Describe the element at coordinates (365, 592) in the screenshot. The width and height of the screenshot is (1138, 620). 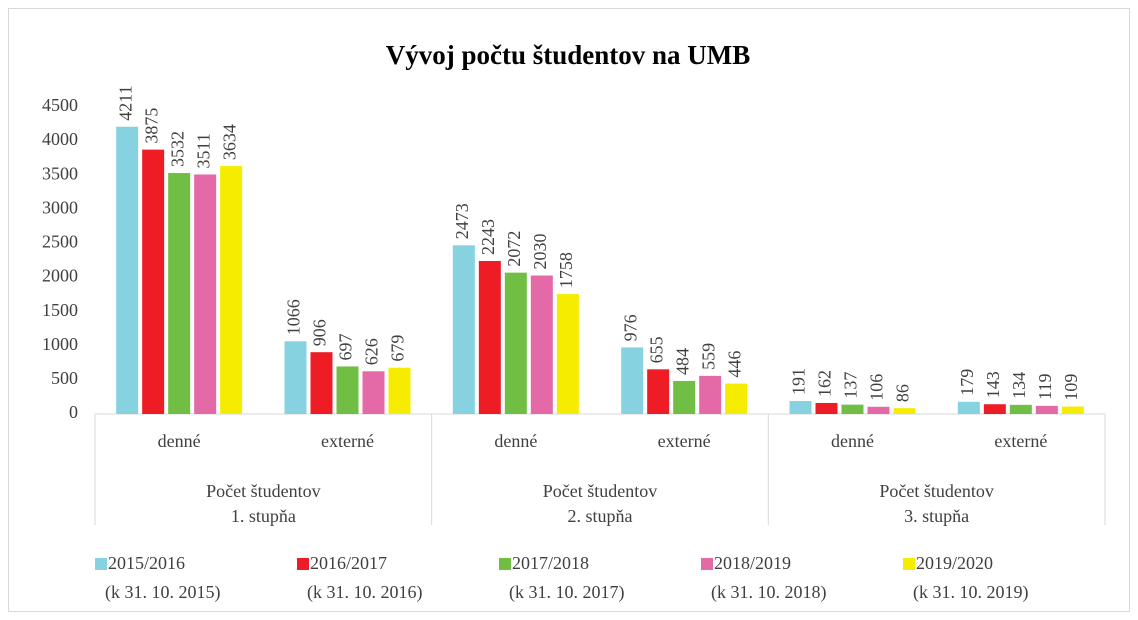
I see `legend-label: (k 31. 10. 2016)` at that location.